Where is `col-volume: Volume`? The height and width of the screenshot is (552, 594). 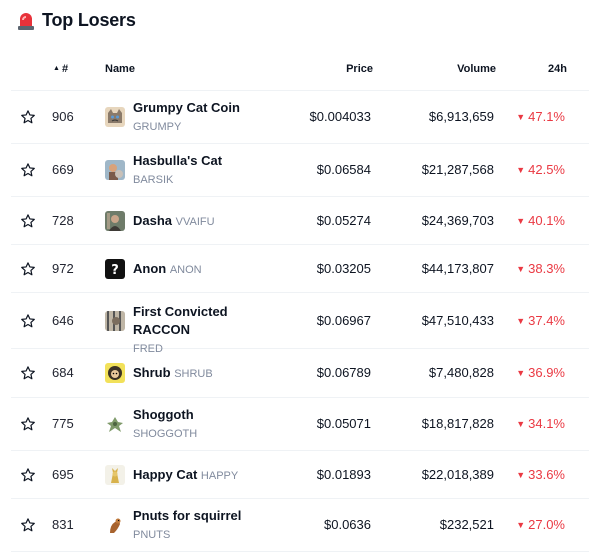 col-volume: Volume is located at coordinates (476, 69).